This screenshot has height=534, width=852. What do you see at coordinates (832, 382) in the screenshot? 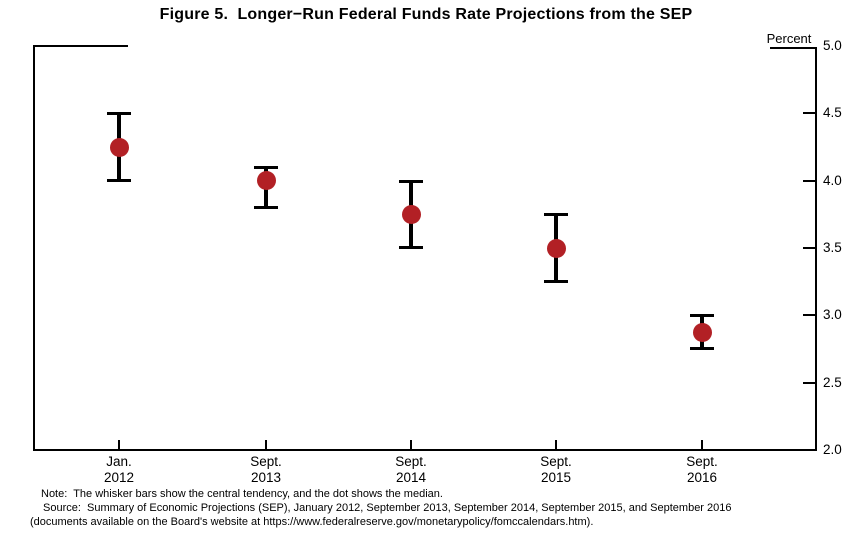
I see `y-axis-tick-label: 2.5` at bounding box center [832, 382].